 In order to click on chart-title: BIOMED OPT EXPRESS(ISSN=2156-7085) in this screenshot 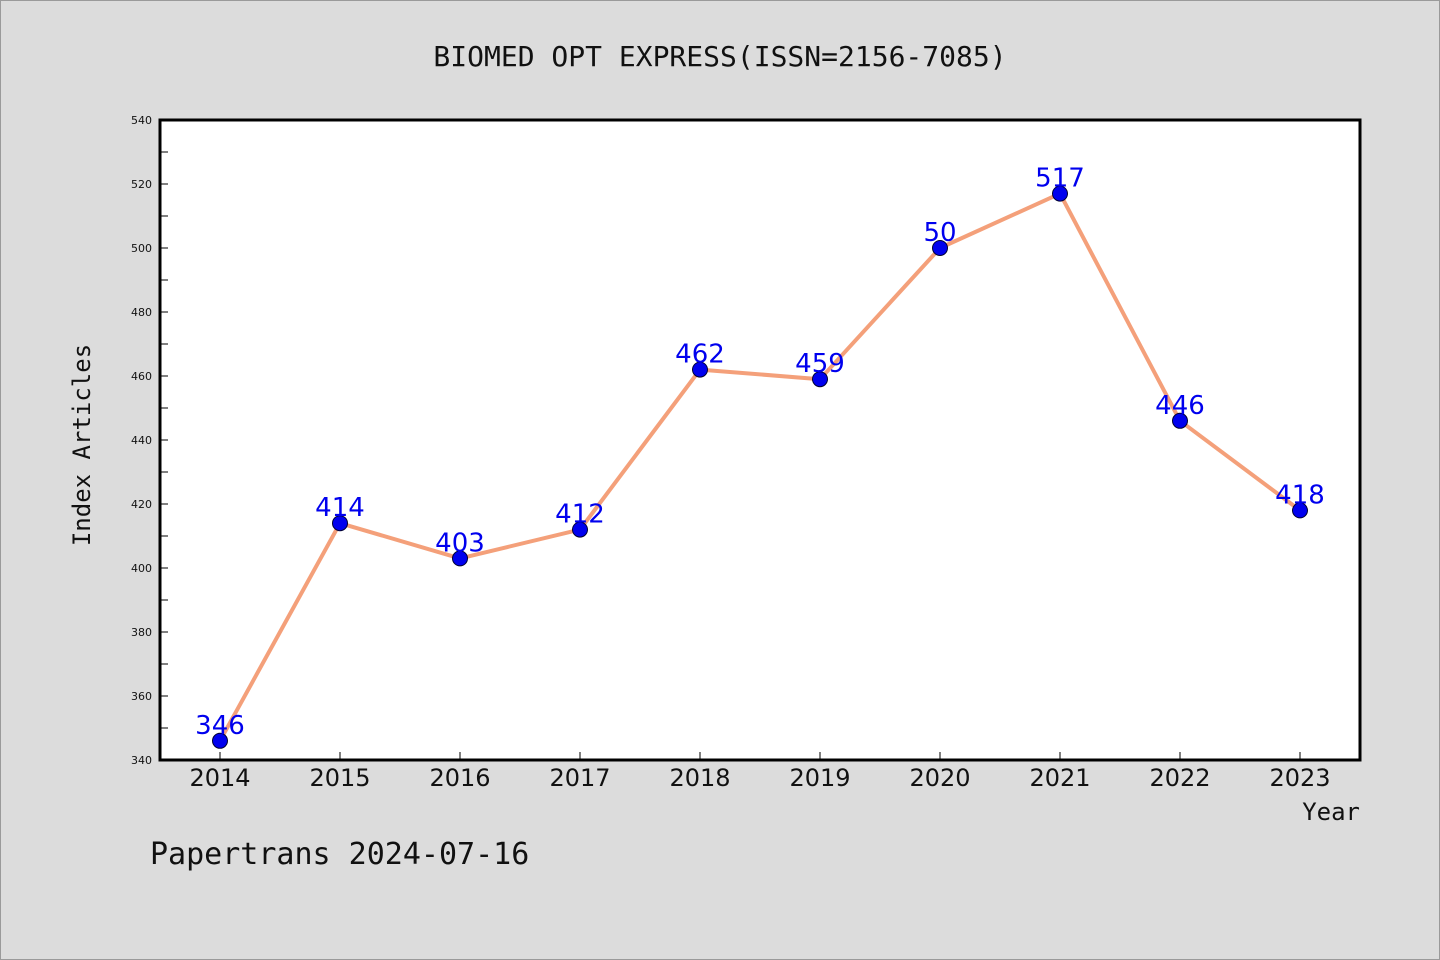, I will do `click(719, 56)`.